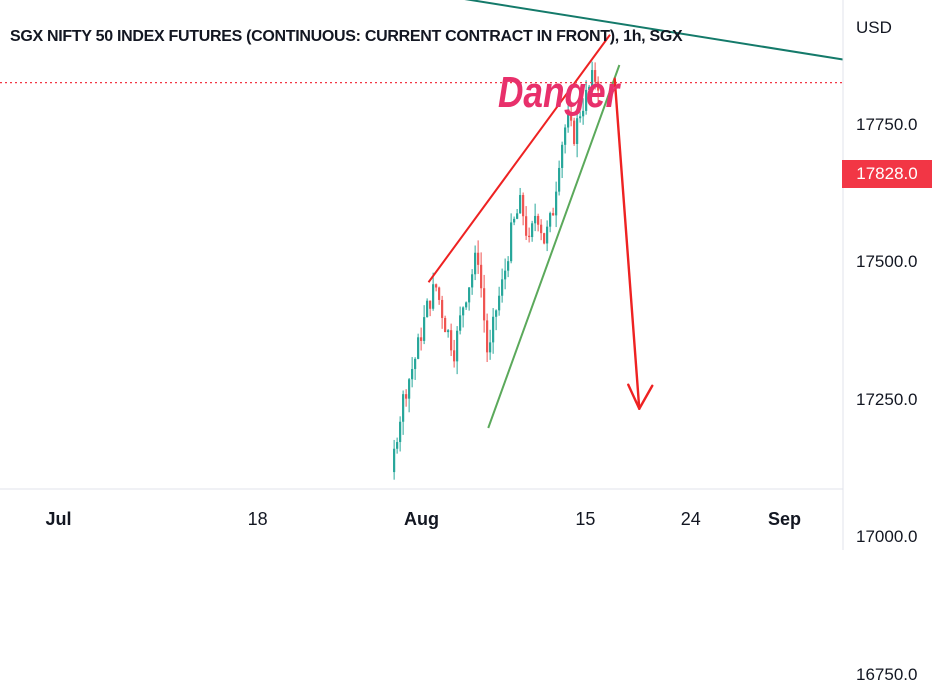 The image size is (932, 685). What do you see at coordinates (640, 396) in the screenshot?
I see `down-arrow-head` at bounding box center [640, 396].